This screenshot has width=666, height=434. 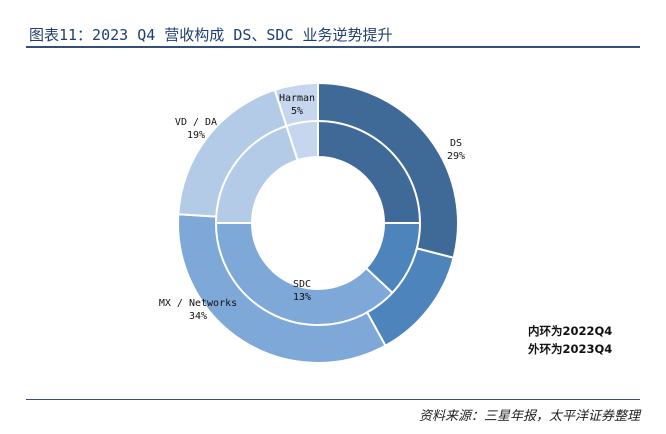 I want to click on outer-slice-mx-networks, so click(x=282, y=288).